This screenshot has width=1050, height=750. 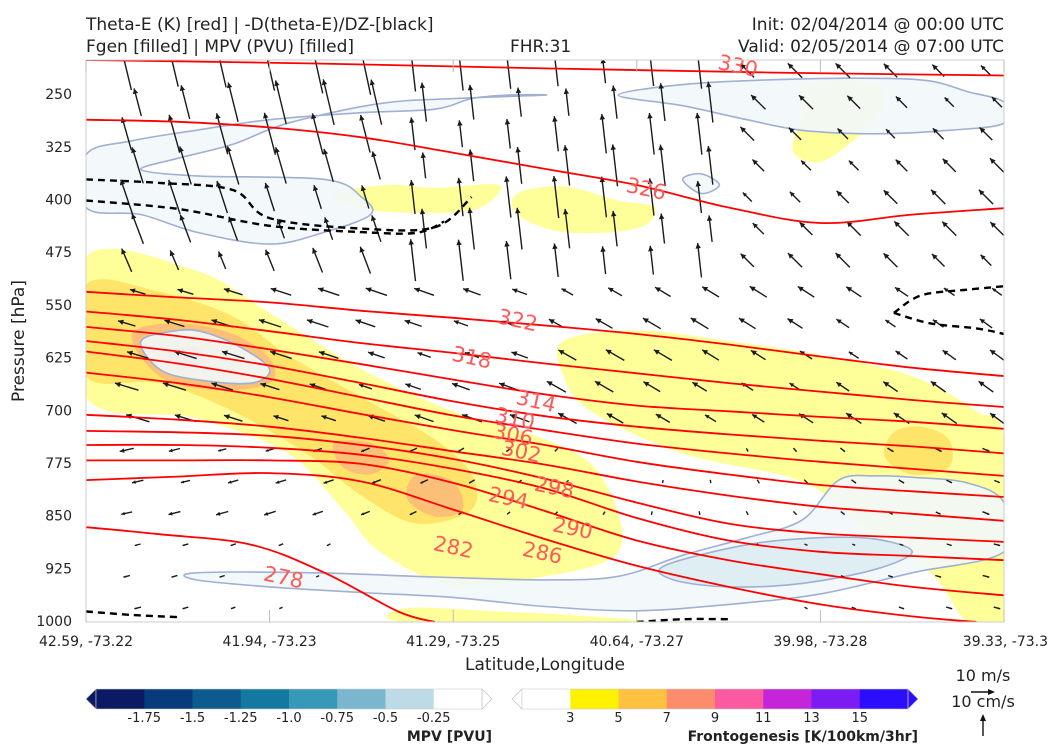 I want to click on y-tick-label: 400, so click(x=58, y=201).